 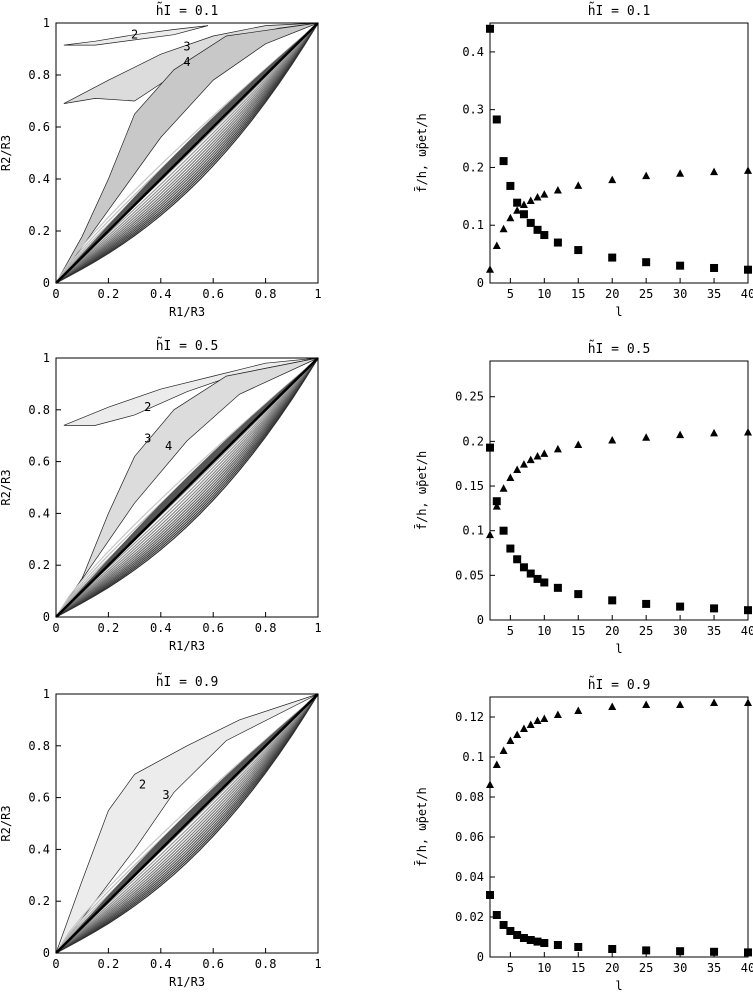 What do you see at coordinates (109, 628) in the screenshot?
I see `x-tick-label: 0.2` at bounding box center [109, 628].